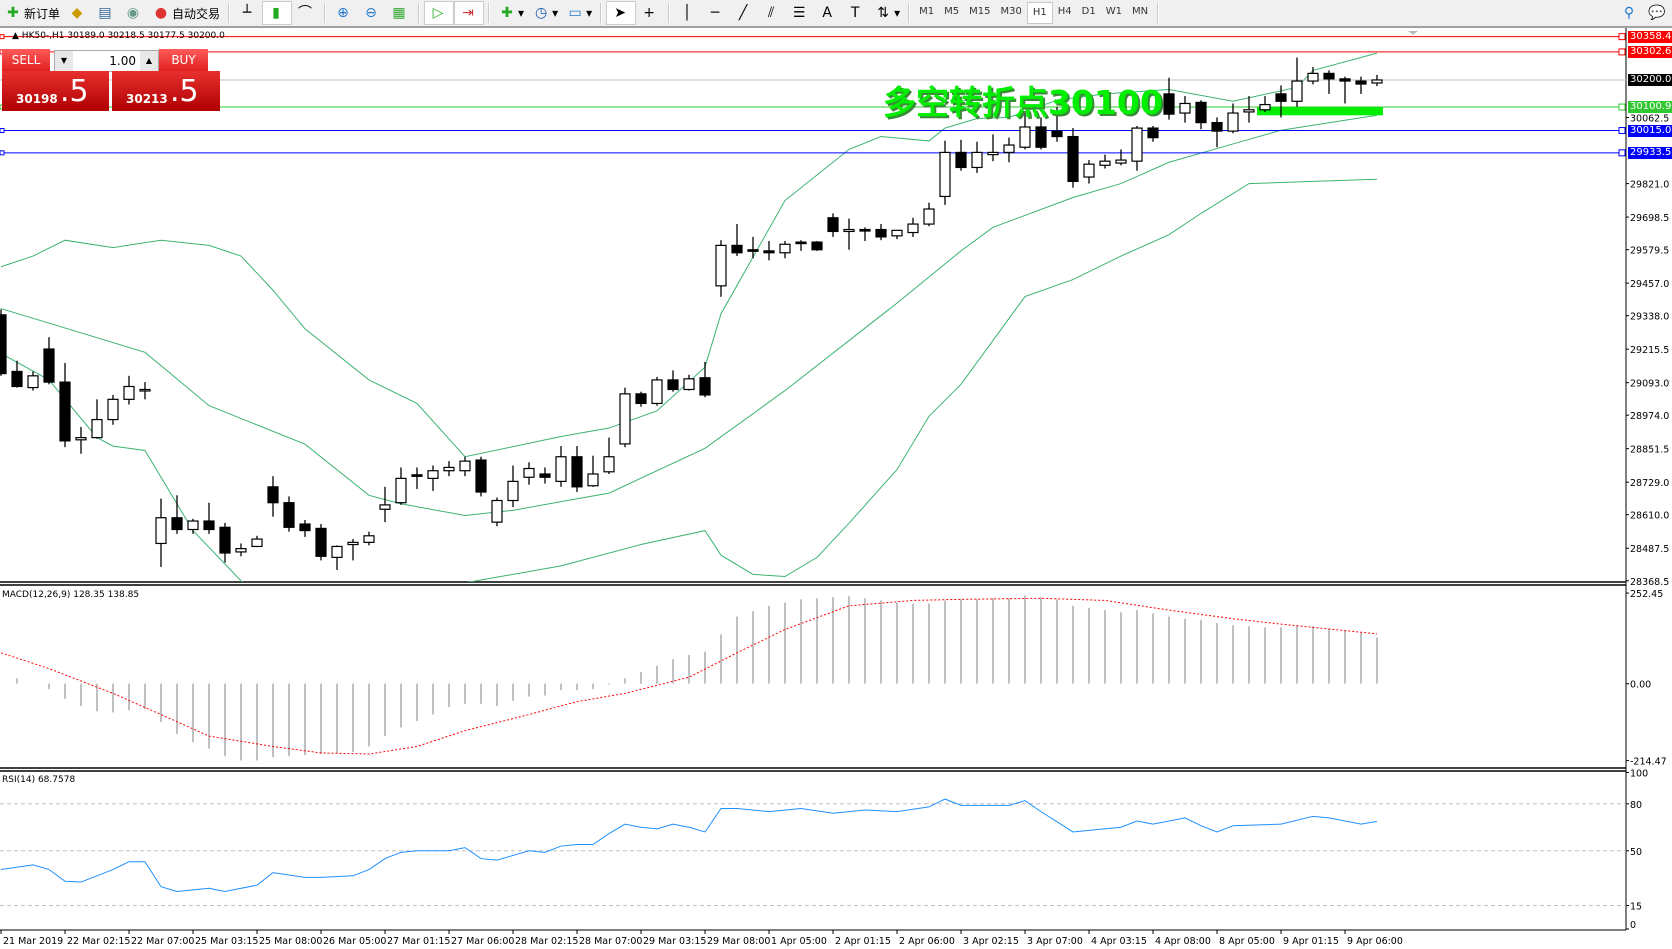 The height and width of the screenshot is (949, 1672). What do you see at coordinates (744, 13) in the screenshot?
I see `trendline-button: ╱` at bounding box center [744, 13].